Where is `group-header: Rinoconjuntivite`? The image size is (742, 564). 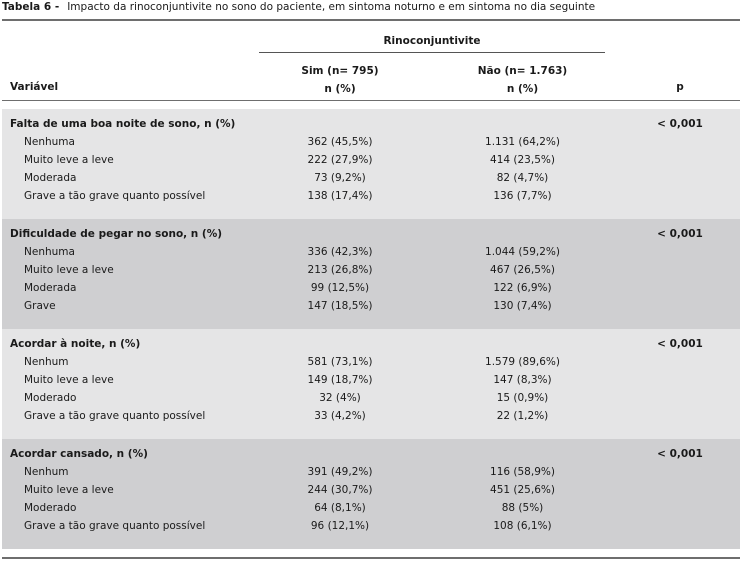
group-header: Rinoconjuntivite is located at coordinates (432, 41).